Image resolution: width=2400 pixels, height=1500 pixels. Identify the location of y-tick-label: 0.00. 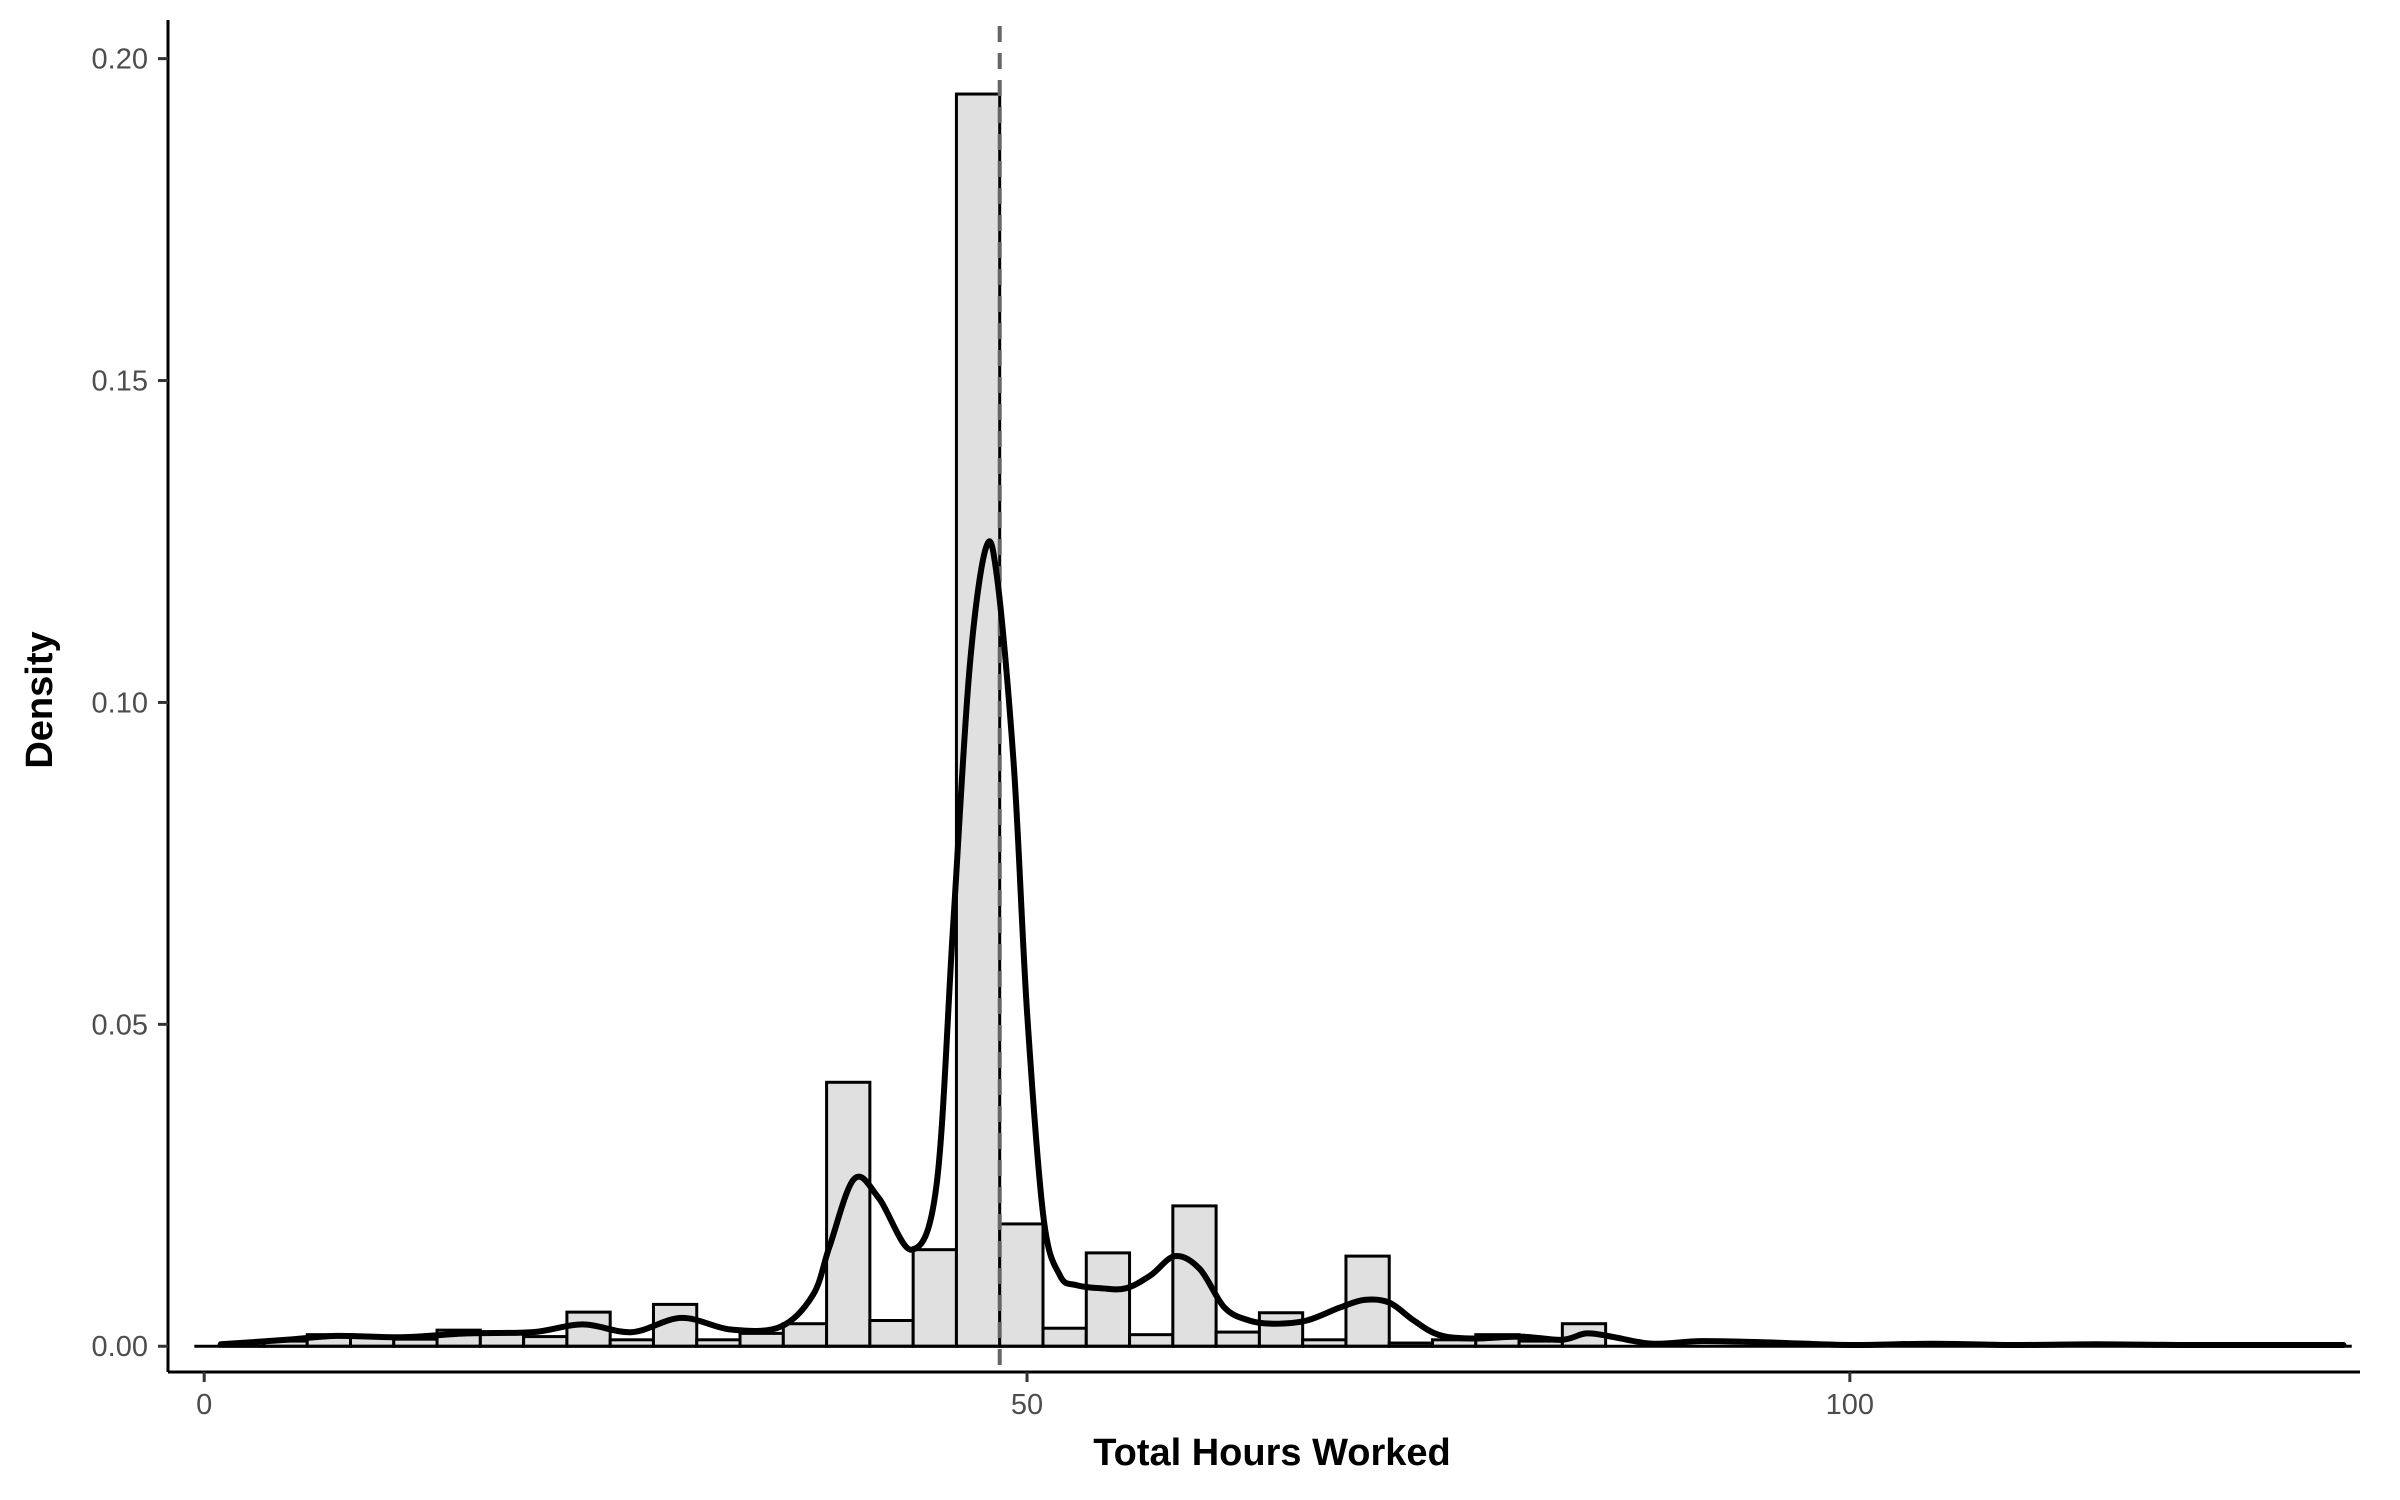
(120, 1347).